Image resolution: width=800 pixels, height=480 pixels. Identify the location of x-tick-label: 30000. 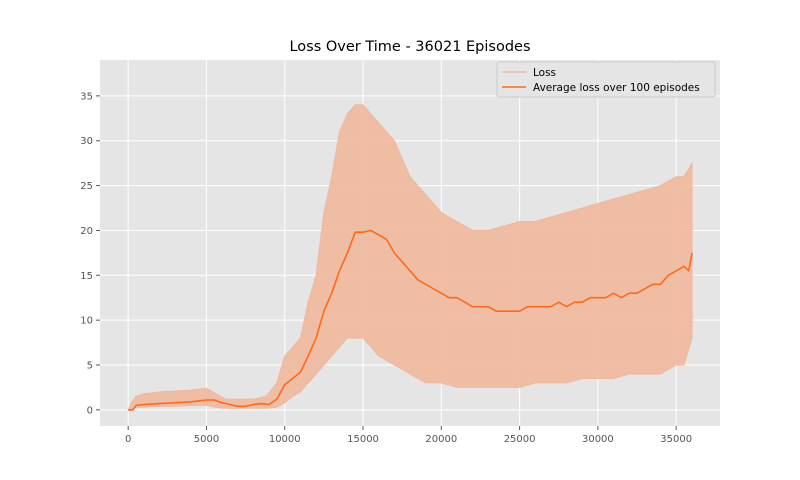
(598, 439).